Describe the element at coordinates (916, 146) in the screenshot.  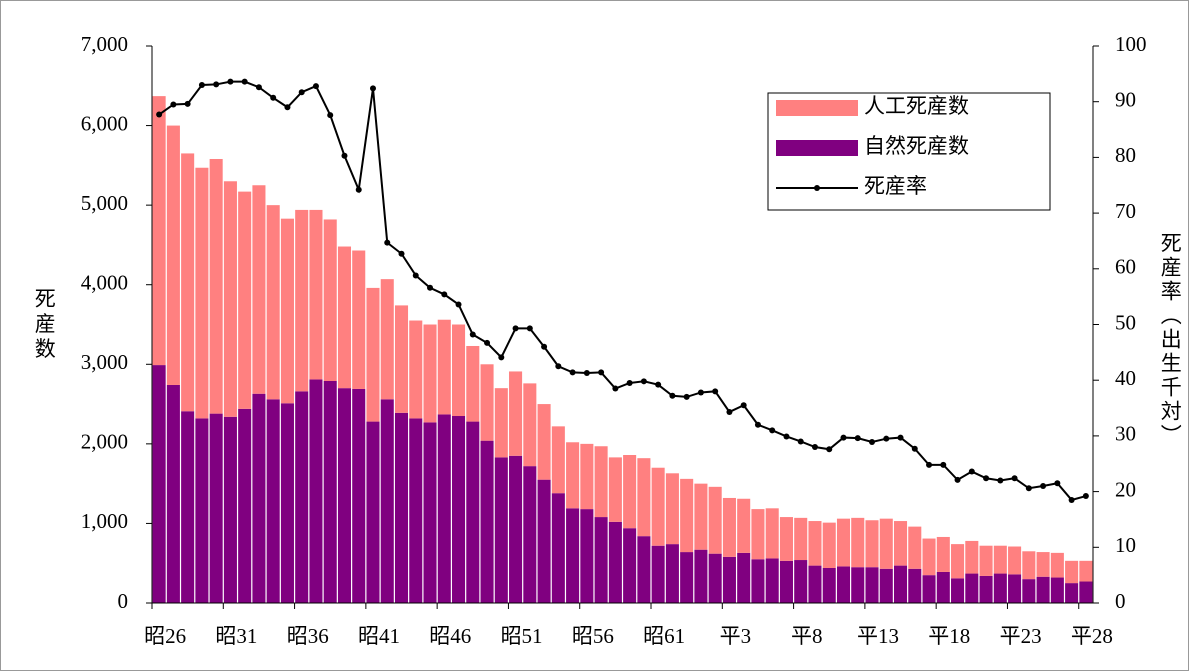
I see `legend-label: 自然死産数` at that location.